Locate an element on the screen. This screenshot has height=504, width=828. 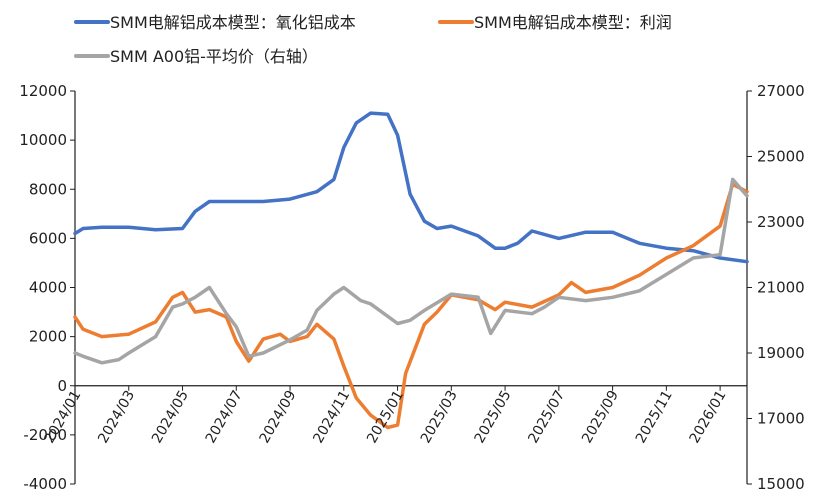
left-tick-label: 0 is located at coordinates (62, 386).